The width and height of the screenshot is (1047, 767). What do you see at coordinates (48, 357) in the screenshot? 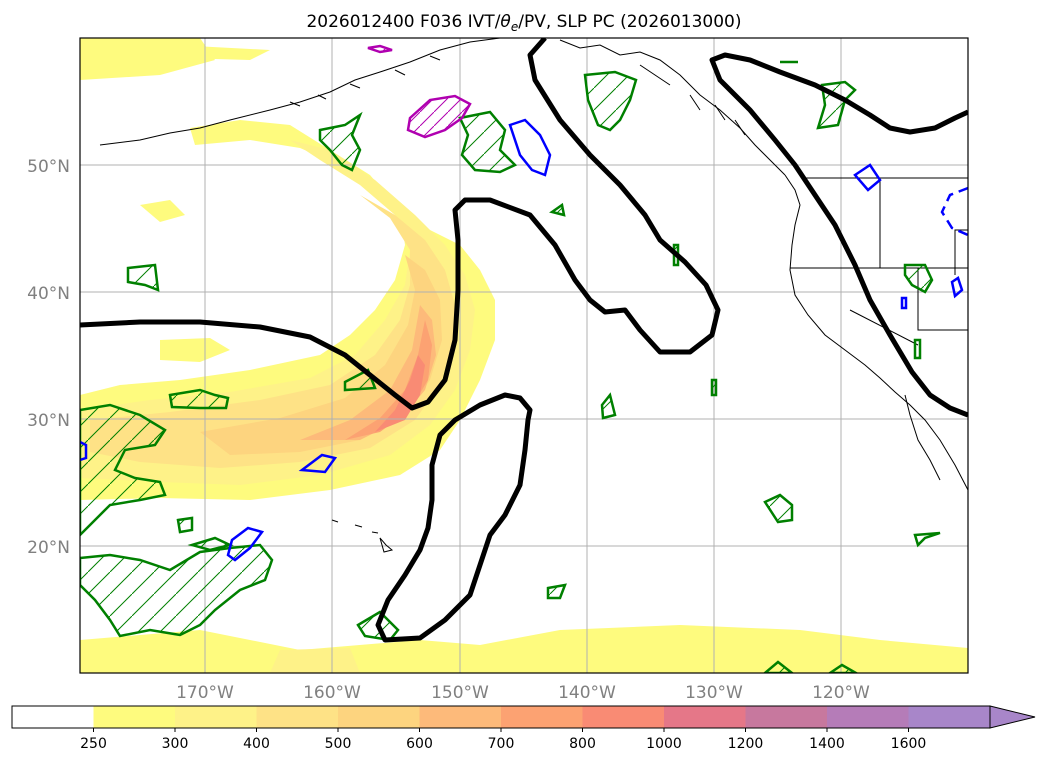
I see `latitude-labels: 20°N 30°N 40°N 50°N` at bounding box center [48, 357].